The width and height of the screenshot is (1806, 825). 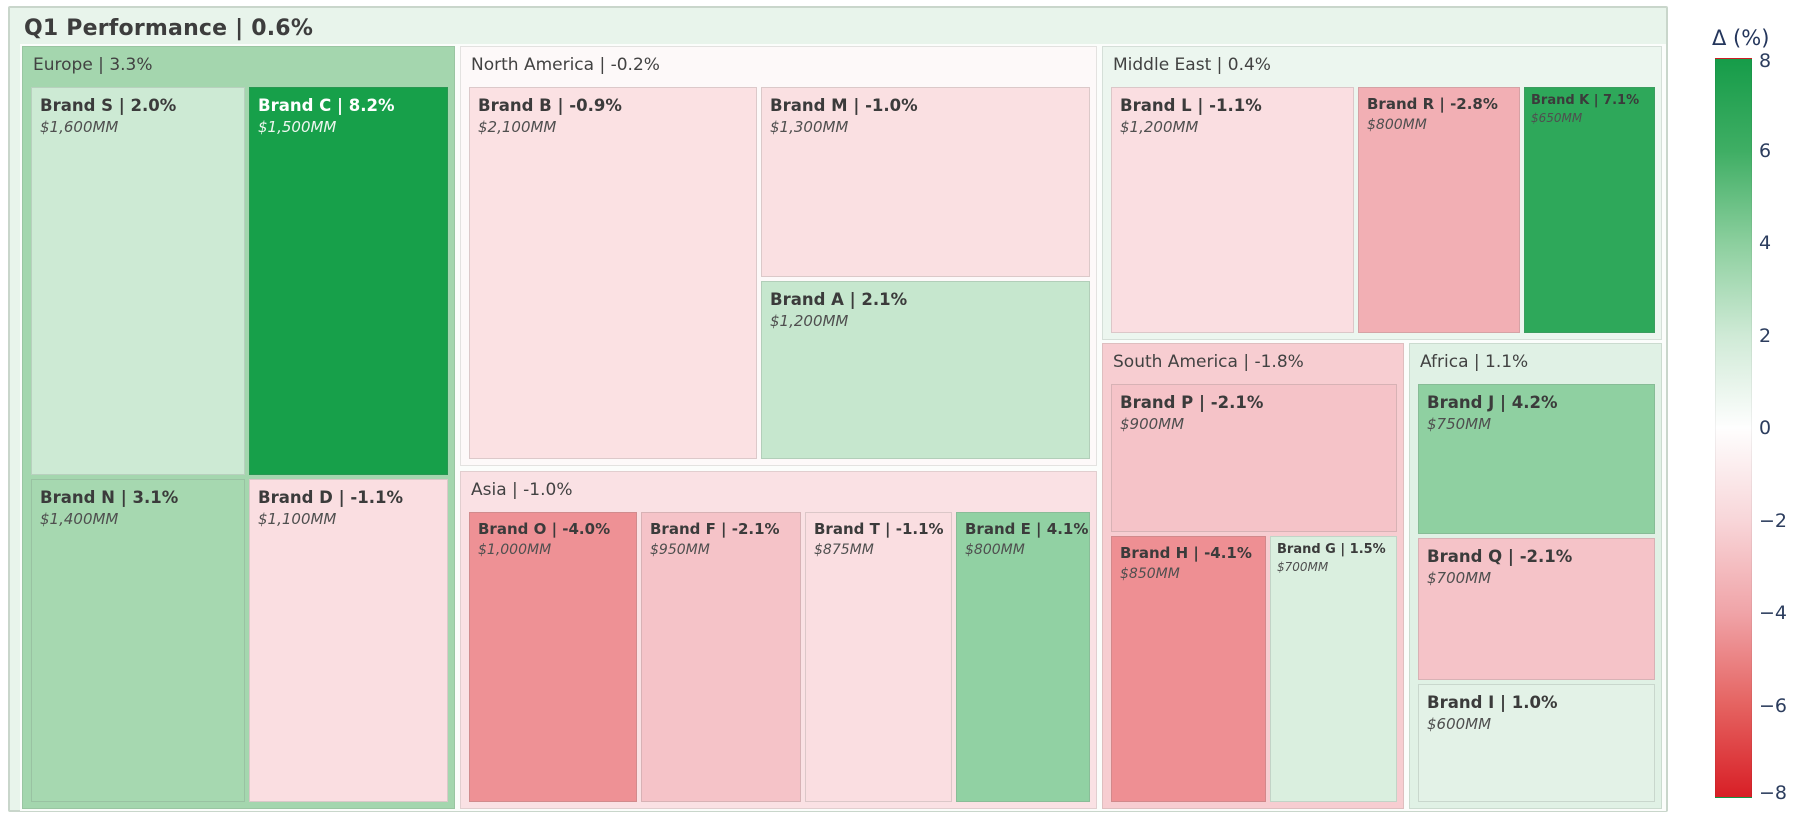 I want to click on legend-title: Δ (%), so click(x=1741, y=38).